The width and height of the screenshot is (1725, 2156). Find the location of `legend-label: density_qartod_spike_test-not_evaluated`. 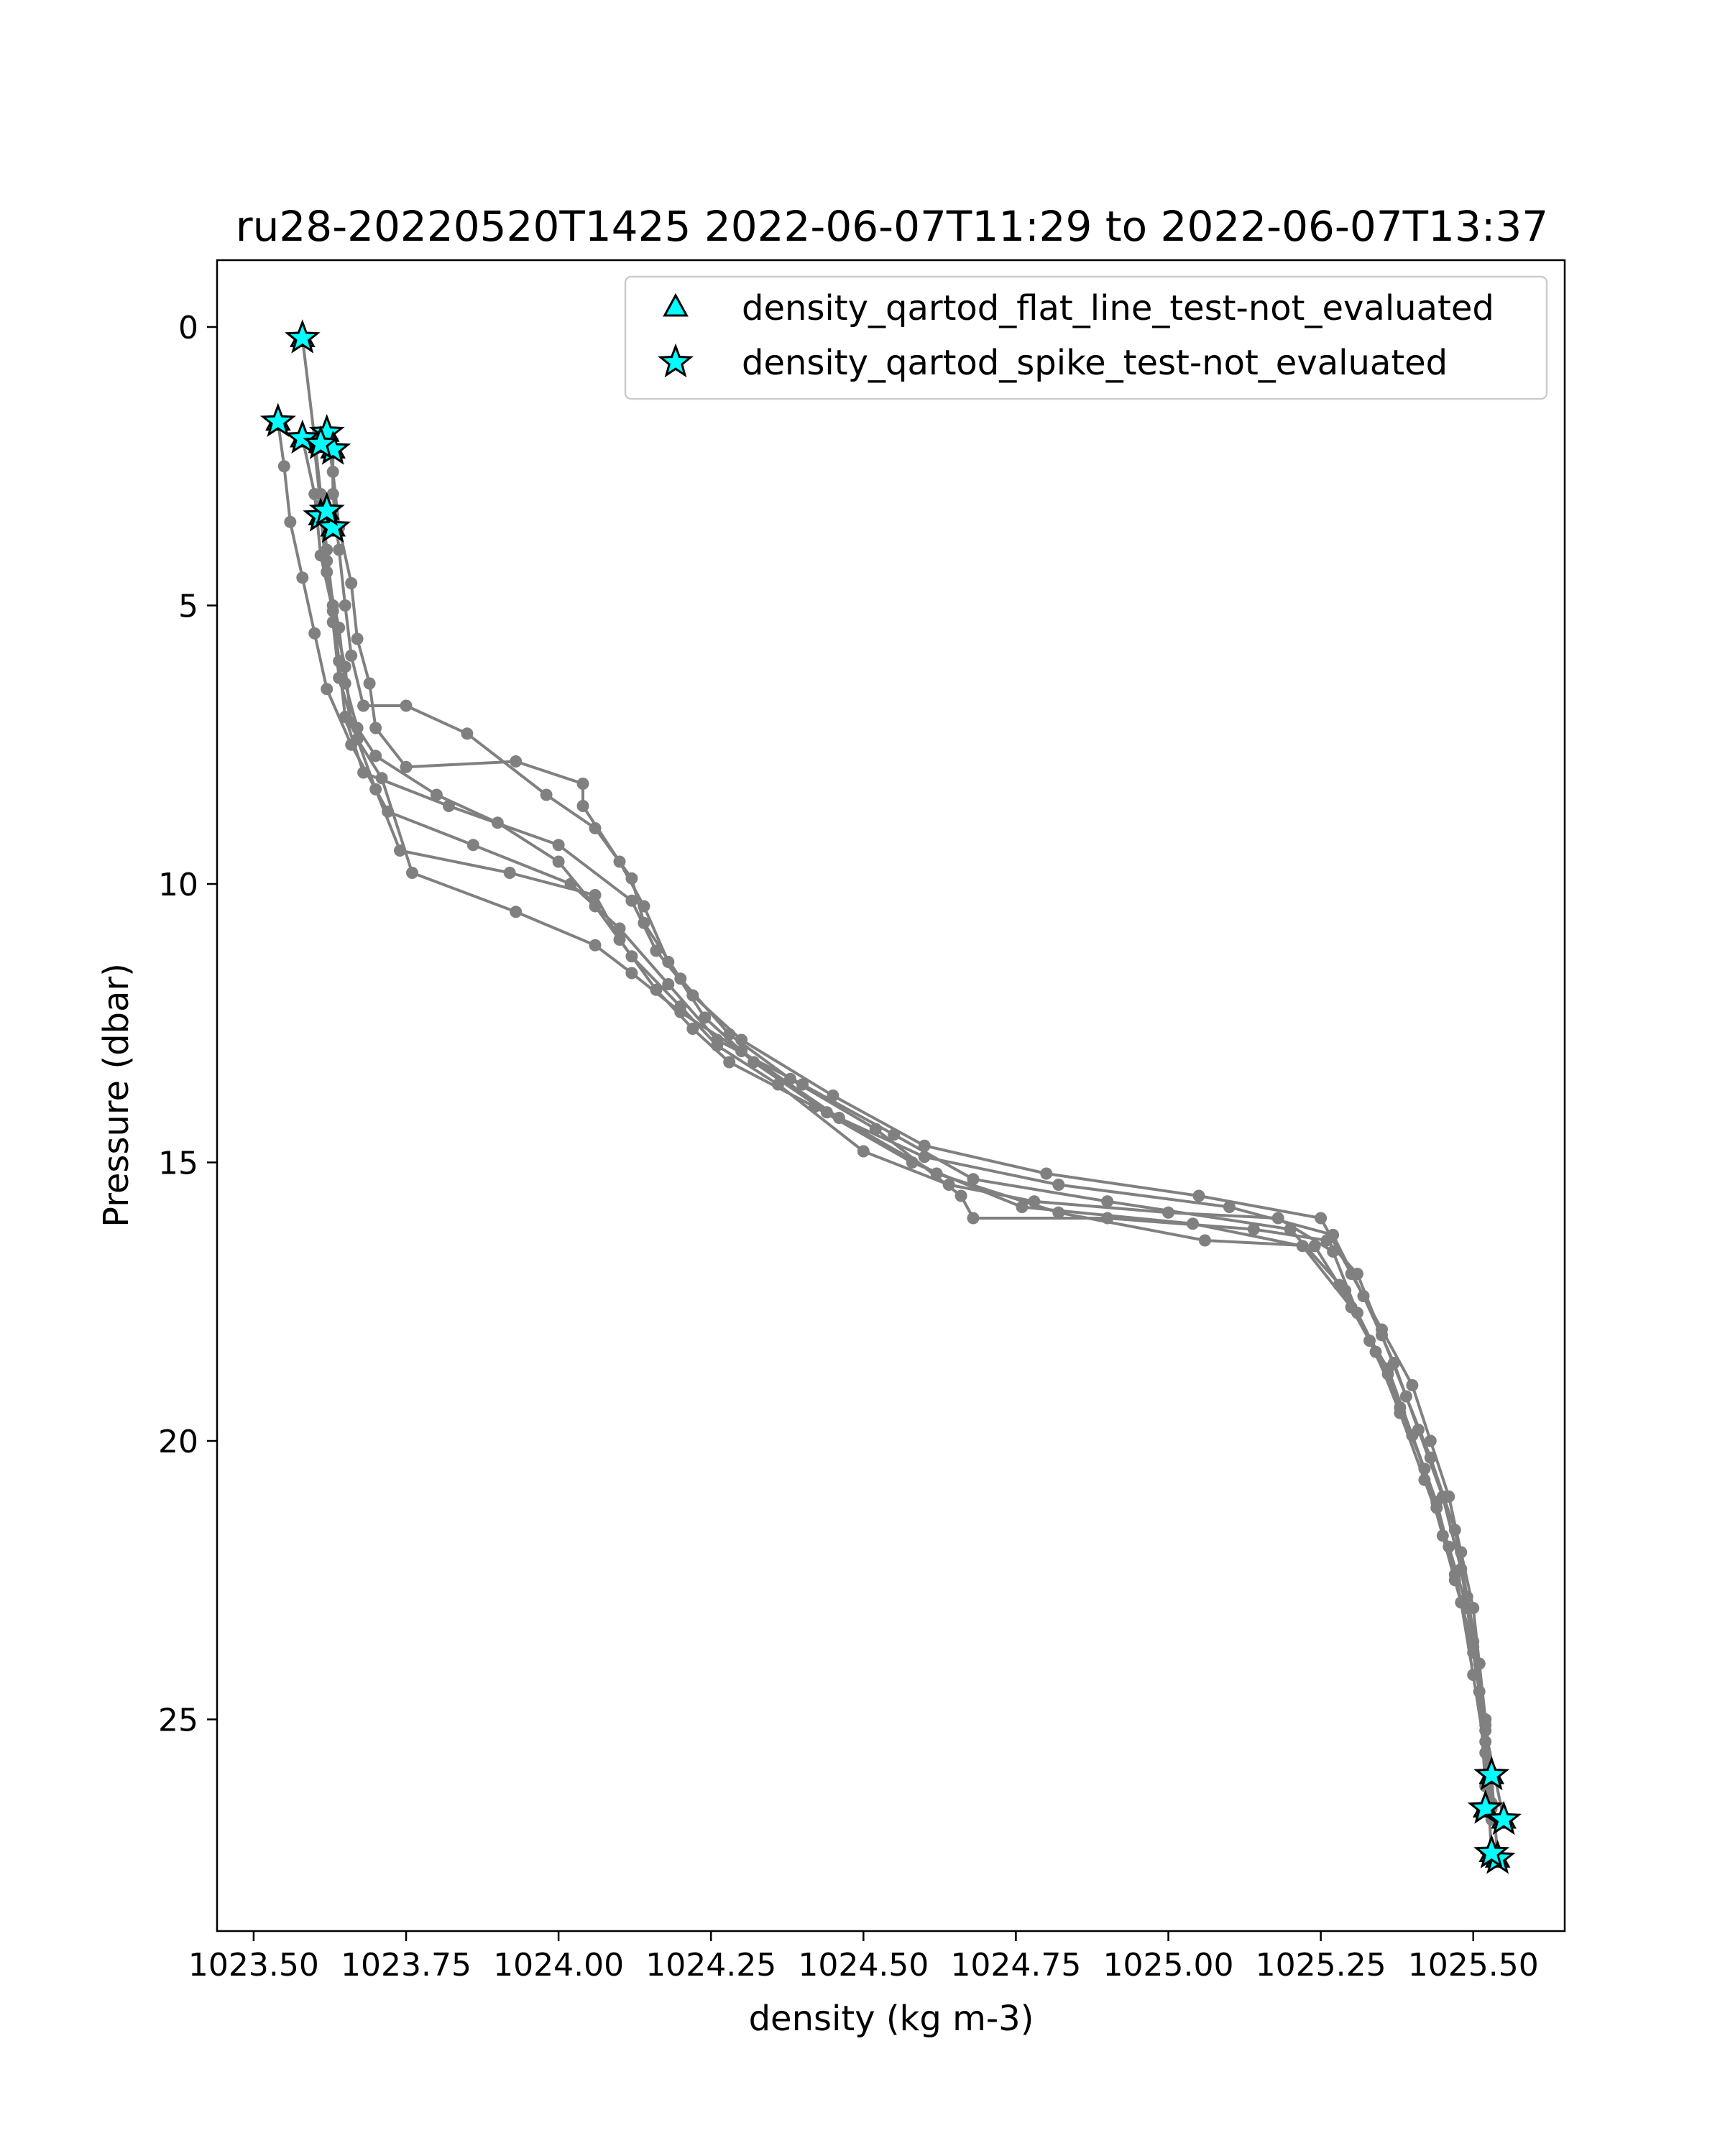

legend-label: density_qartod_spike_test-not_evaluated is located at coordinates (1095, 363).